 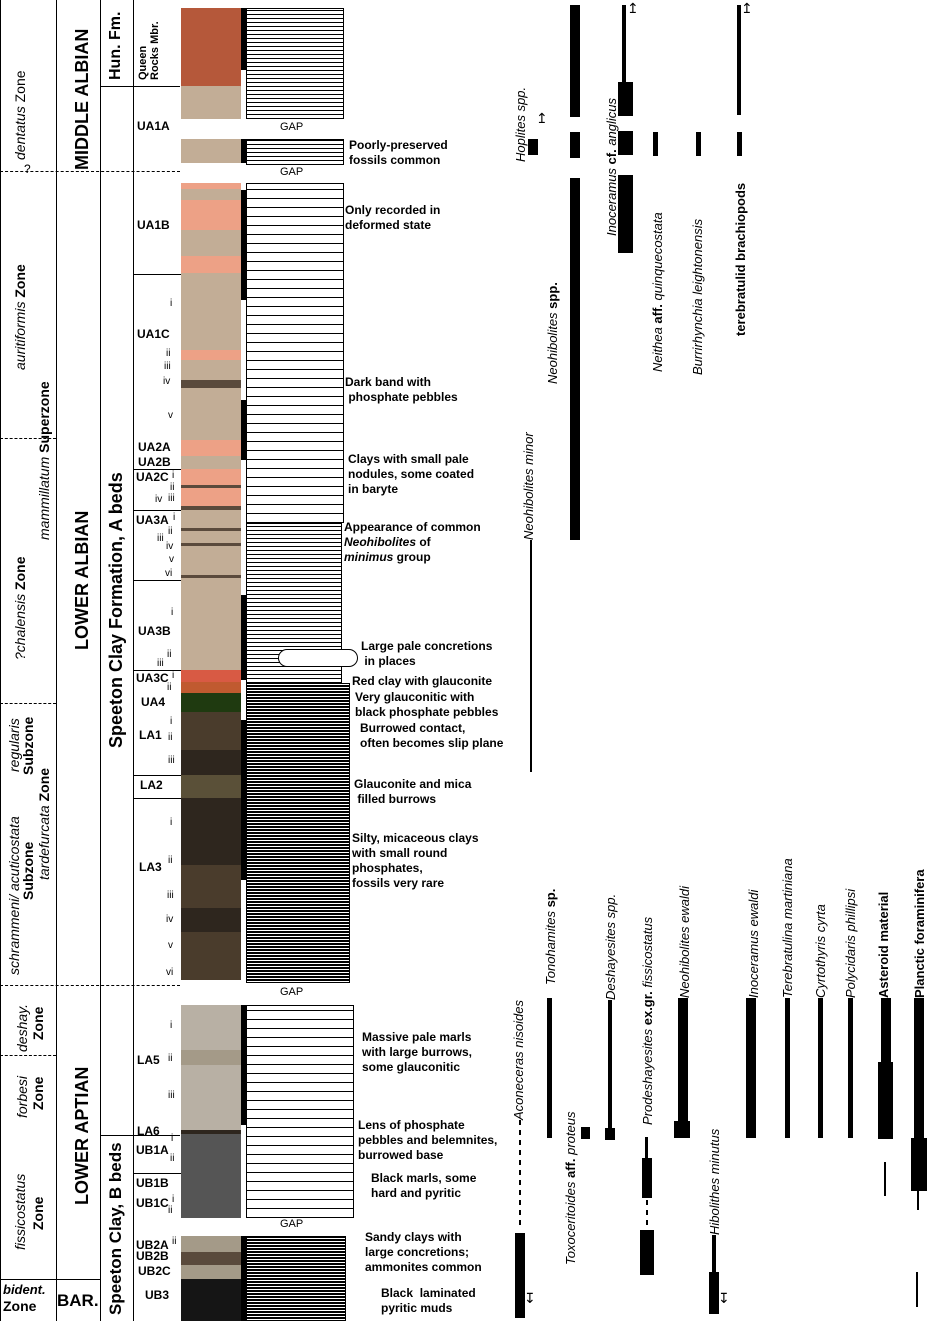 What do you see at coordinates (655, 144) in the screenshot?
I see `range-bar-neithea` at bounding box center [655, 144].